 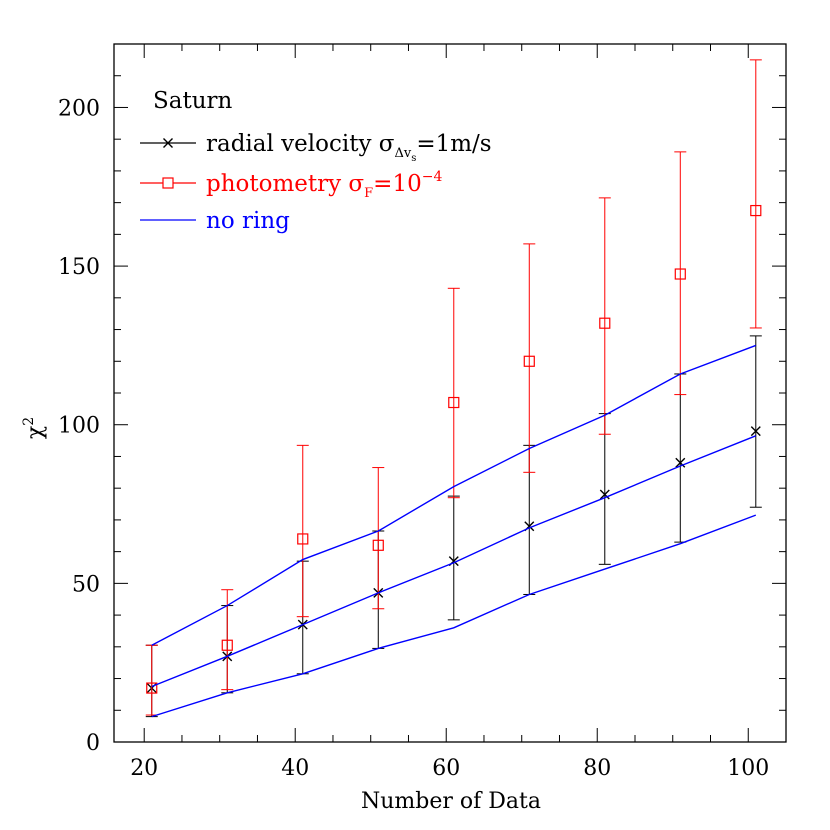 What do you see at coordinates (597, 768) in the screenshot?
I see `x-tick-label: 80` at bounding box center [597, 768].